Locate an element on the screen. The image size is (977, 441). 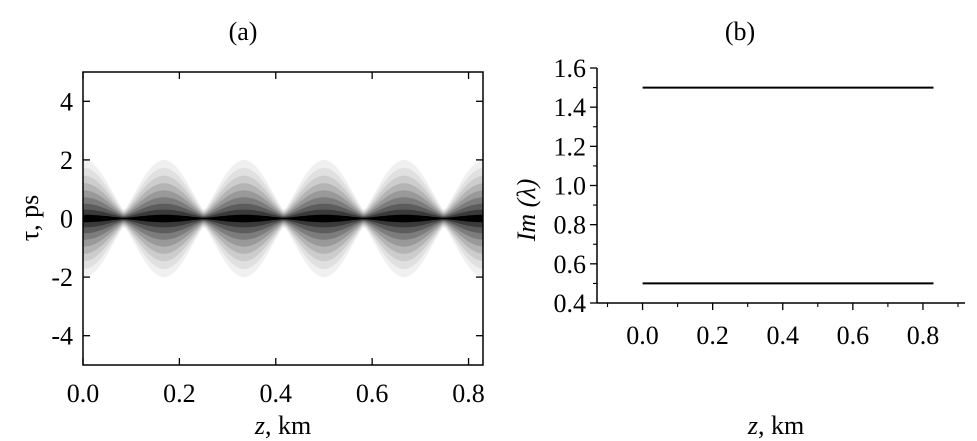
y-tick-label: 0.6 is located at coordinates (570, 264).